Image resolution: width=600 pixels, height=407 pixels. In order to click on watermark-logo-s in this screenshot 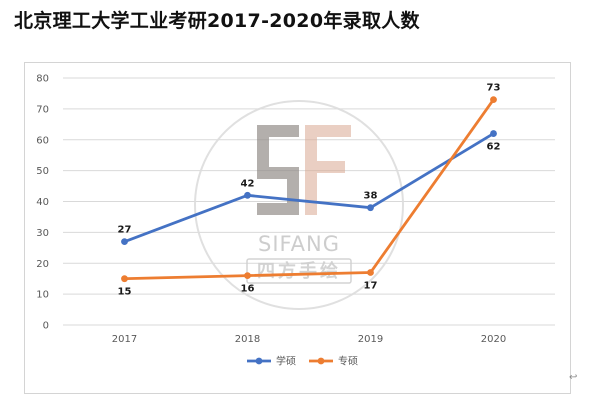, I will do `click(278, 170)`.